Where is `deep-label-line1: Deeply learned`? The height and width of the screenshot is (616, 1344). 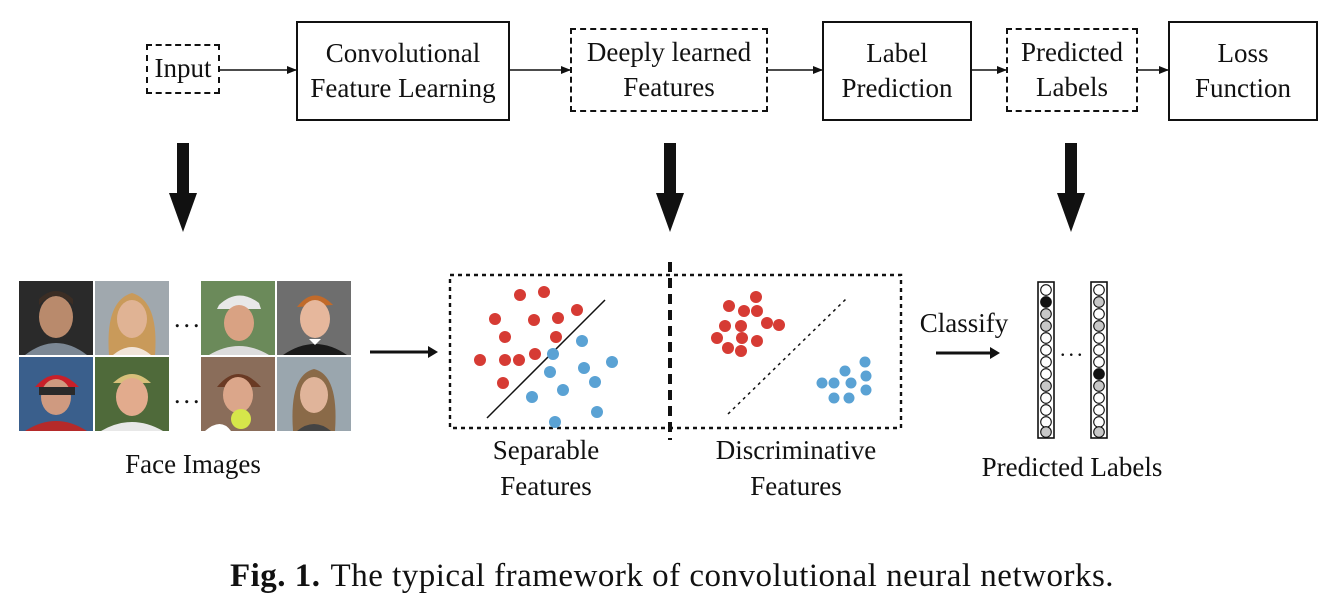
deep-label-line1: Deeply learned is located at coordinates (669, 51).